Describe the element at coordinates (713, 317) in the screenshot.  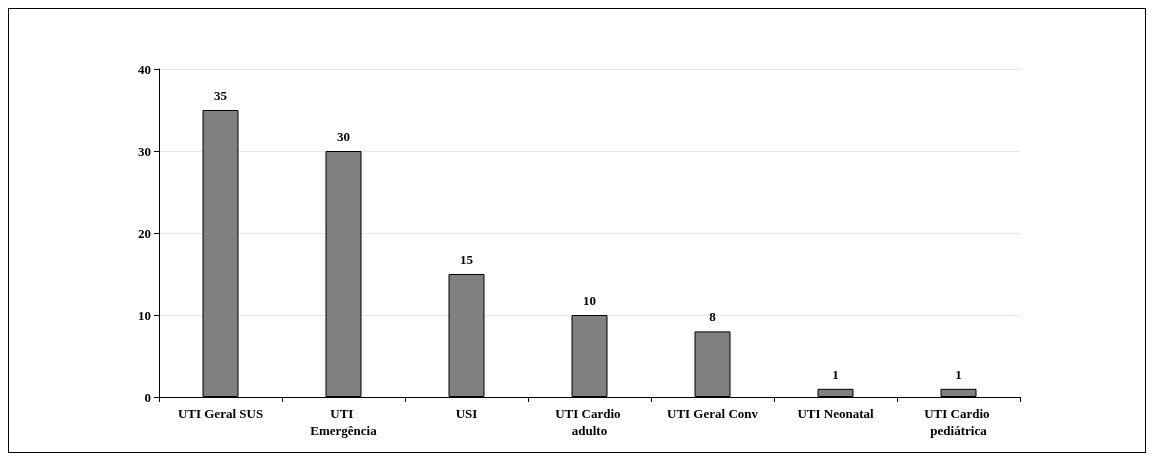
I see `data-label: 8` at that location.